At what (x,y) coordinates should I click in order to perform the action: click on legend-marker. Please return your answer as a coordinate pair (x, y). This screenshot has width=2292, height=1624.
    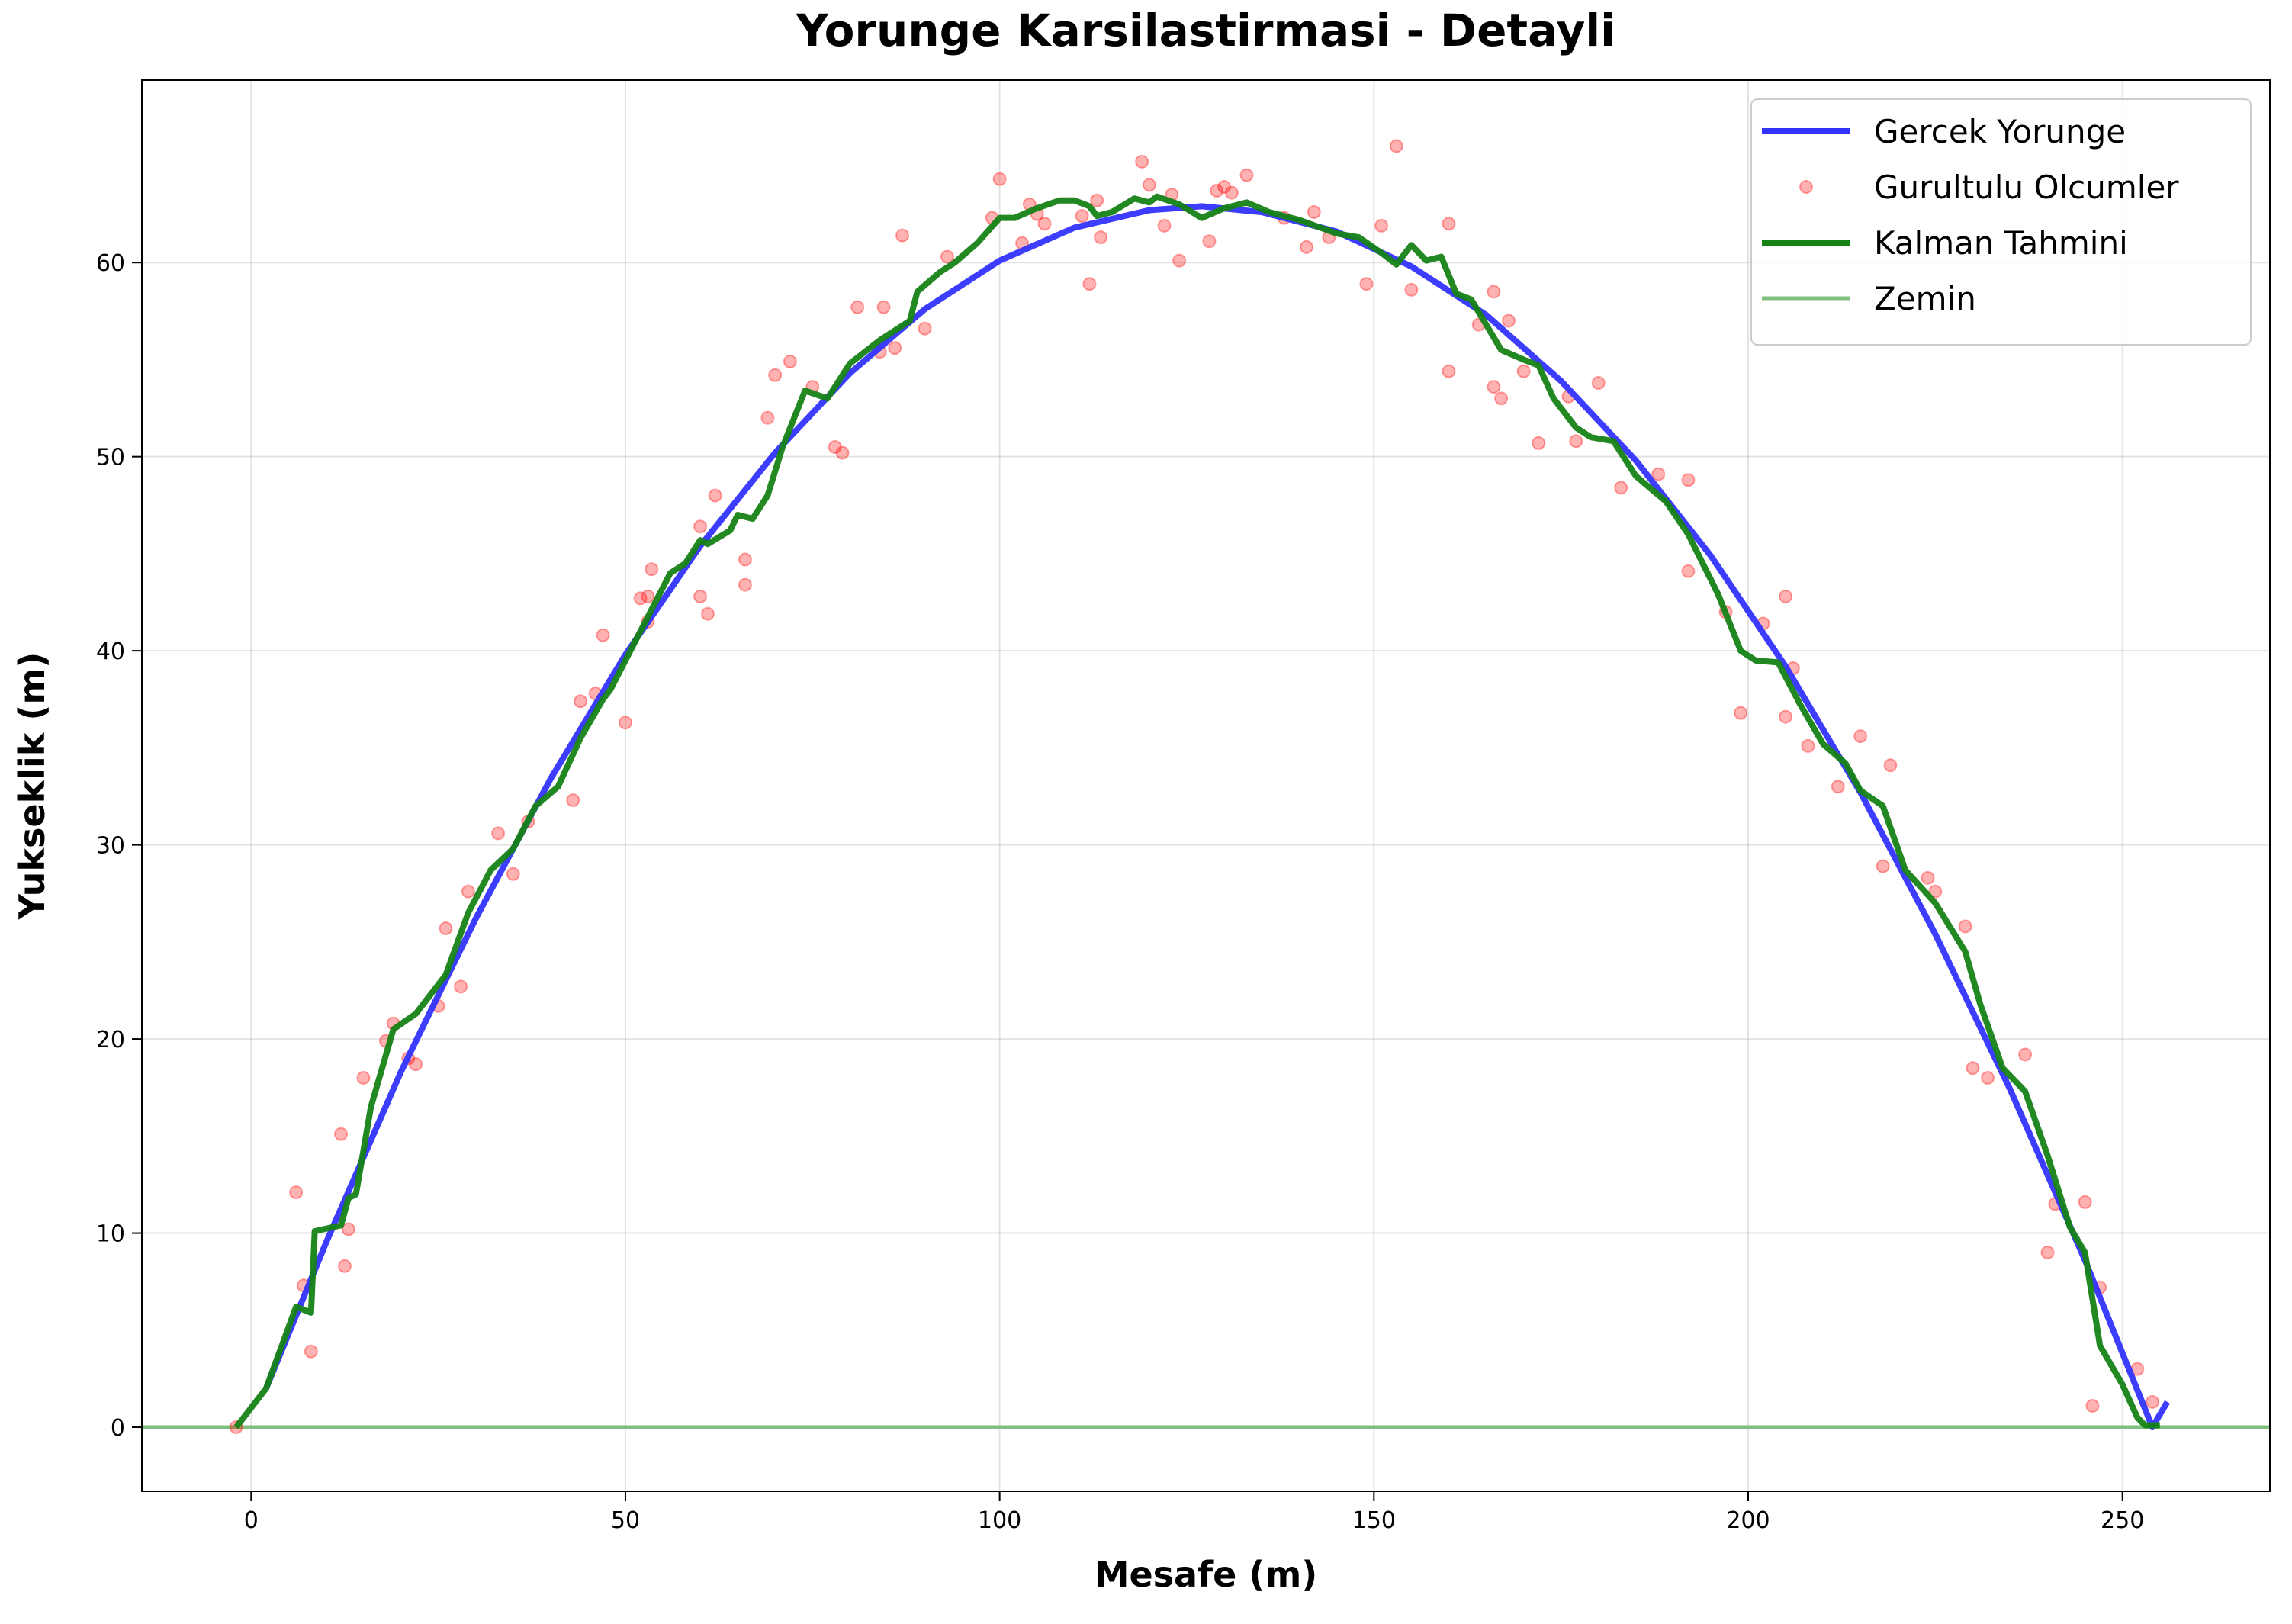
    Looking at the image, I should click on (1806, 187).